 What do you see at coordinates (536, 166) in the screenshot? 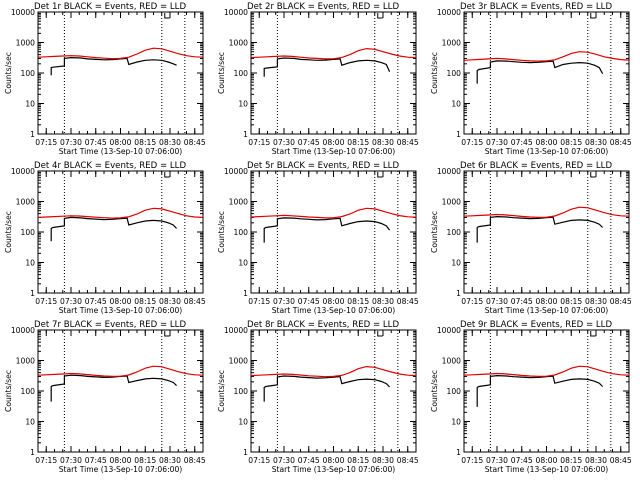
I see `panel-title: Det 6r BLACK = Events, RED = LLD` at bounding box center [536, 166].